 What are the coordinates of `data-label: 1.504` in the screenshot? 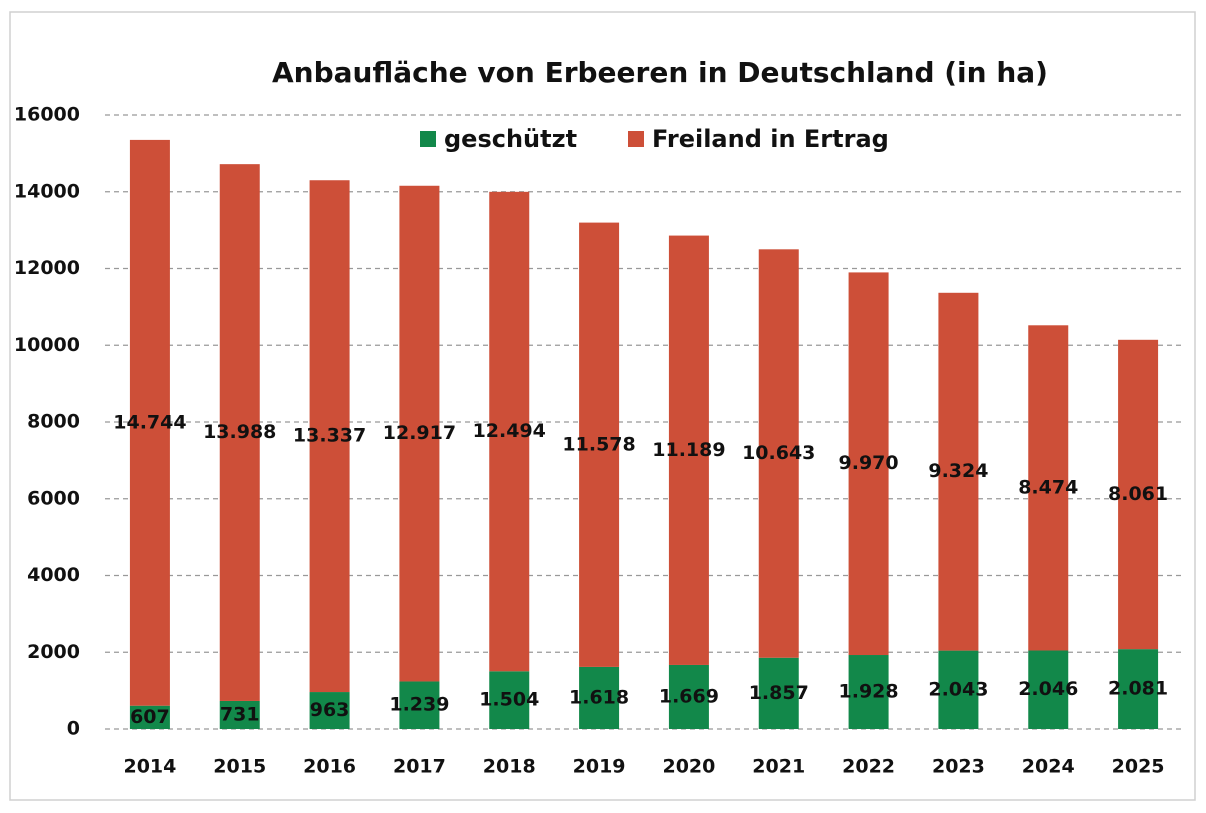 It's located at (509, 700).